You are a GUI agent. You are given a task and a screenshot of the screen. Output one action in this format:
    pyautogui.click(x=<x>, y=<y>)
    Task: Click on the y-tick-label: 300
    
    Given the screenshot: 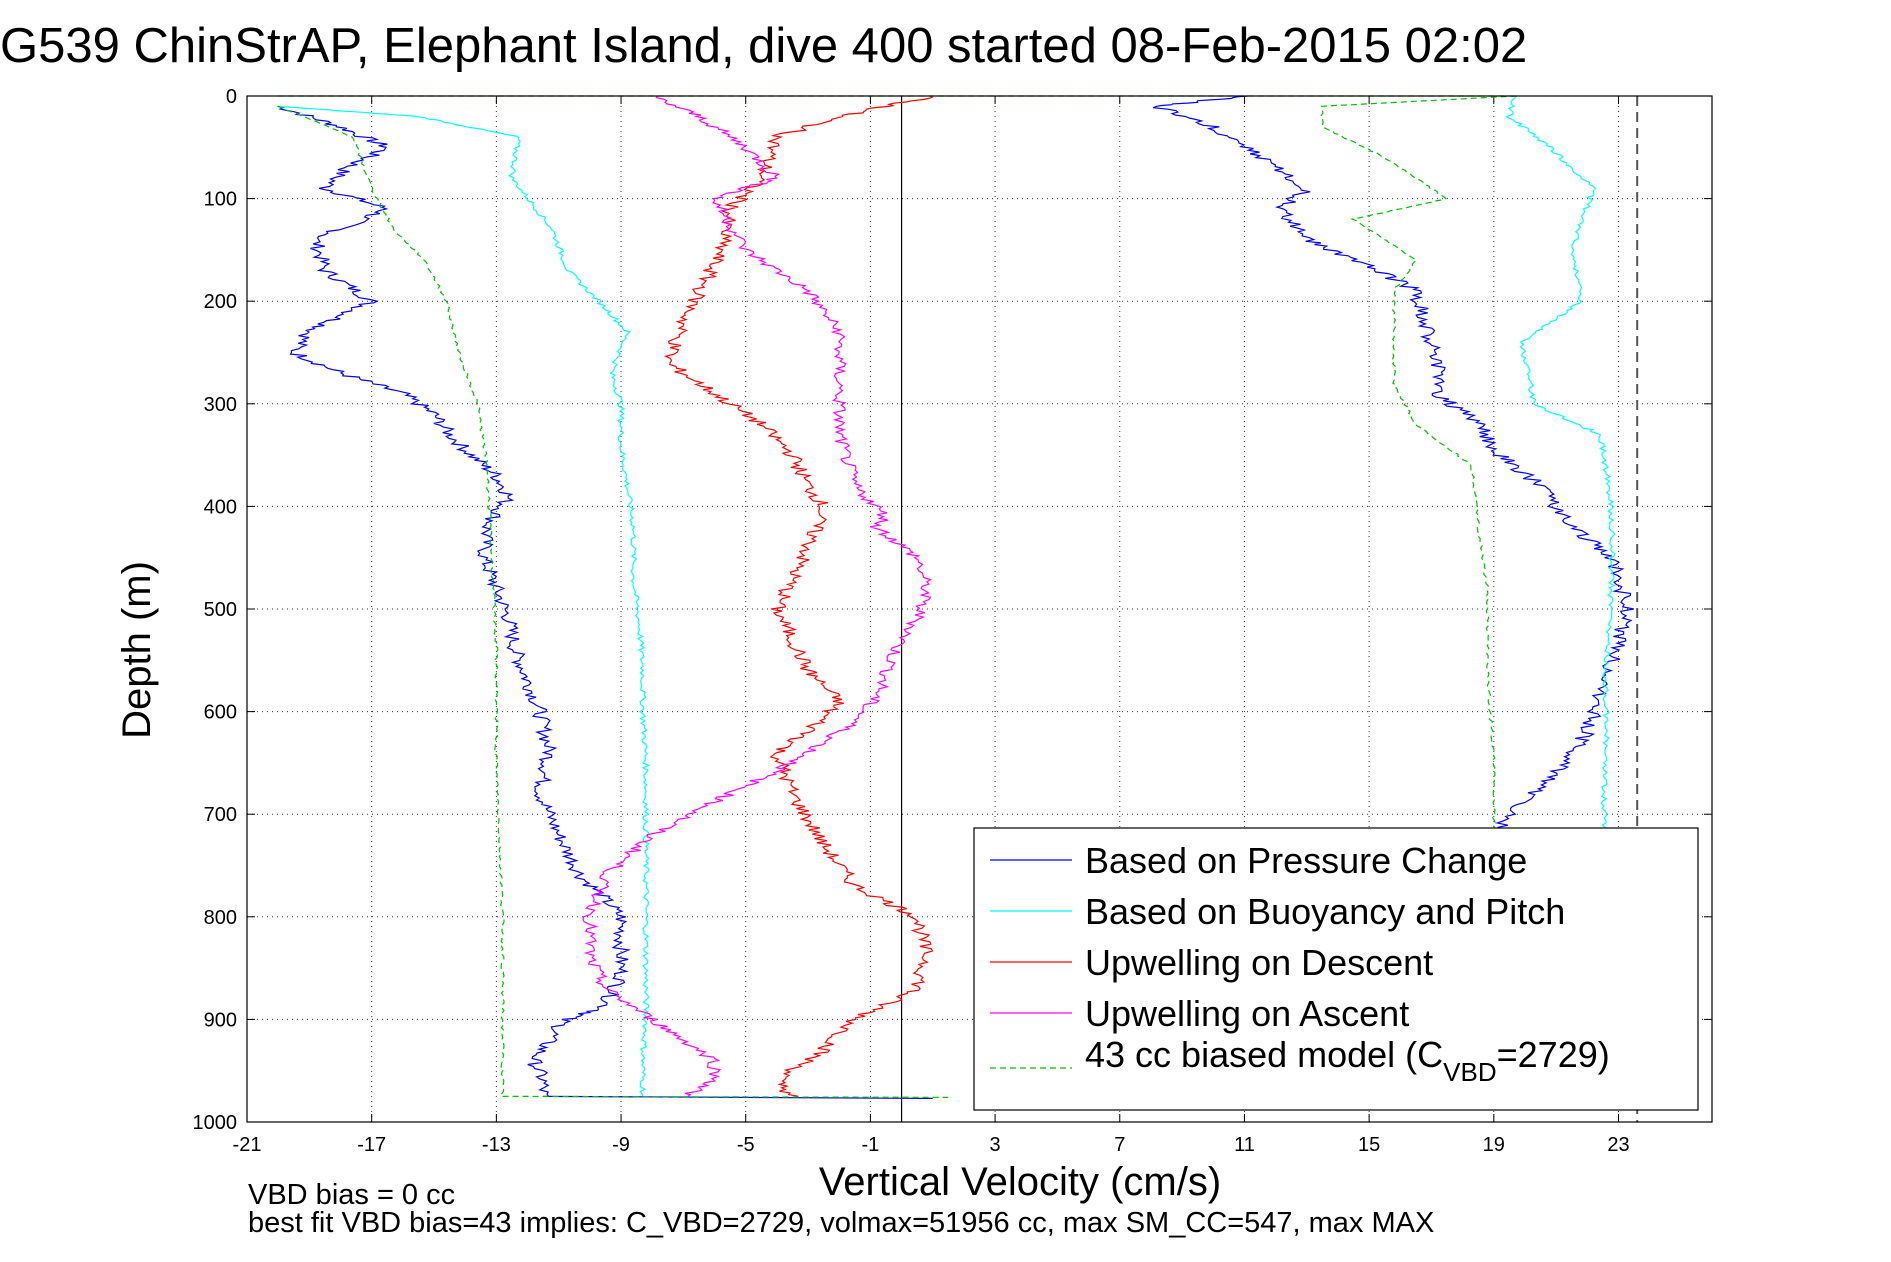 What is the action you would take?
    pyautogui.click(x=220, y=405)
    